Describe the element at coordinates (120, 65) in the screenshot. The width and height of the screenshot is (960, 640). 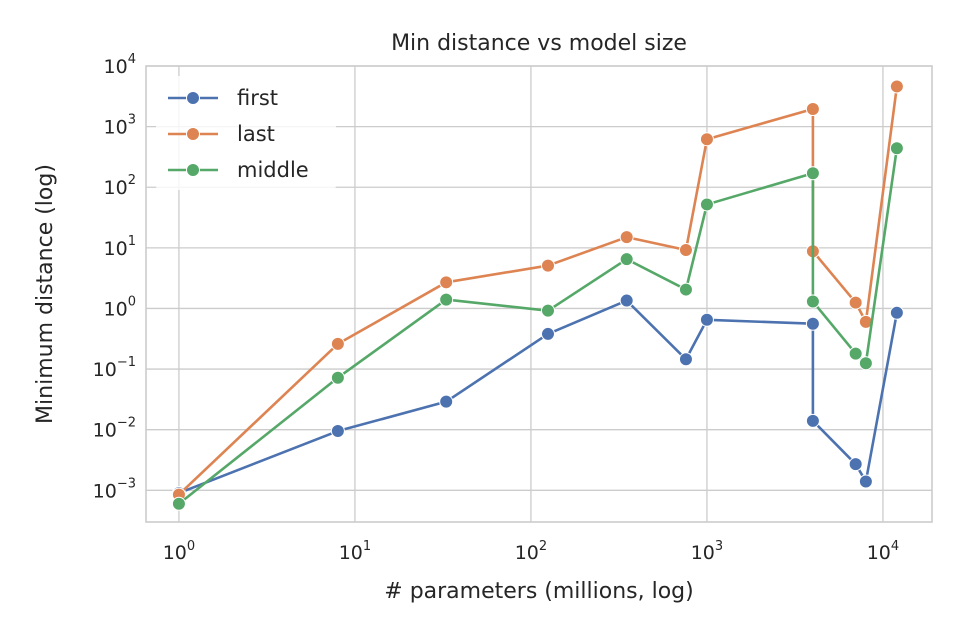
I see `y-tick-label: 10⁴` at that location.